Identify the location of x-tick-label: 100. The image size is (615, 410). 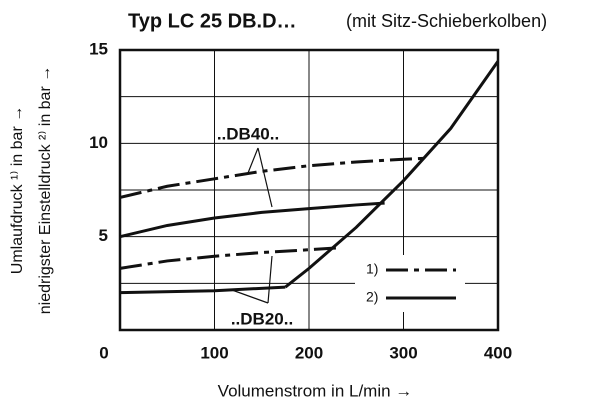
(214, 352).